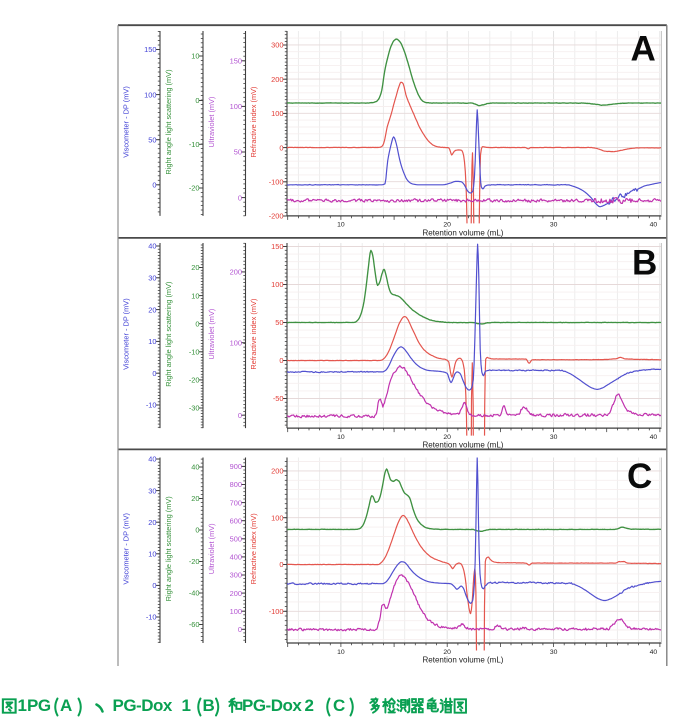 Image resolution: width=696 pixels, height=725 pixels. I want to click on svg-text: 600, so click(236, 520).